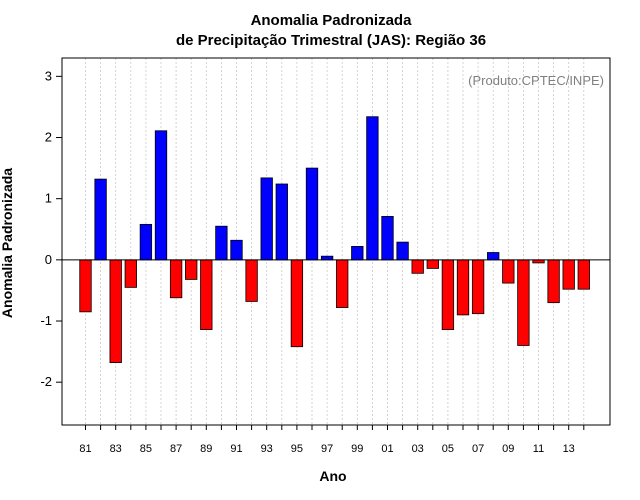  I want to click on x-tick-label: 11, so click(538, 449).